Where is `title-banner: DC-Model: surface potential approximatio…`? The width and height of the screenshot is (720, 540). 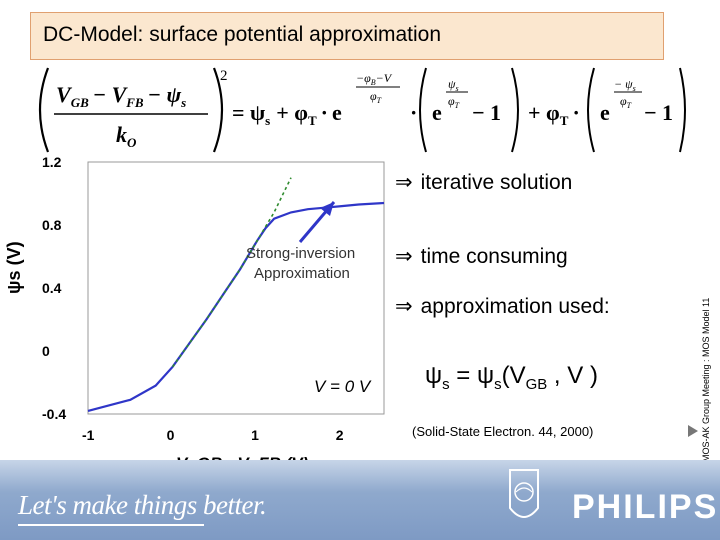 title-banner: DC-Model: surface potential approximatio… is located at coordinates (347, 36).